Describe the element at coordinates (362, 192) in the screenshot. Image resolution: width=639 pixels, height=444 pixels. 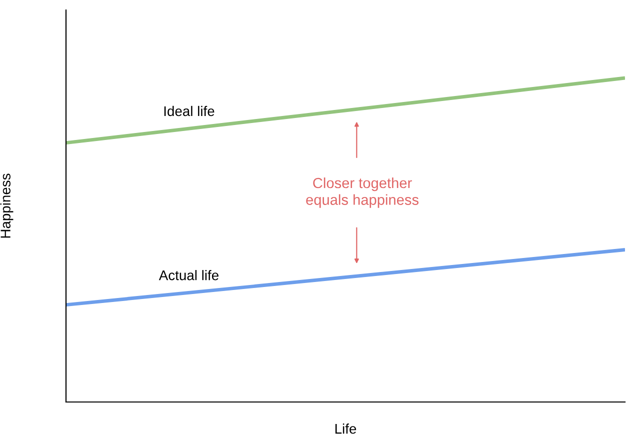
I see `annotation: Closer together equals happiness` at that location.